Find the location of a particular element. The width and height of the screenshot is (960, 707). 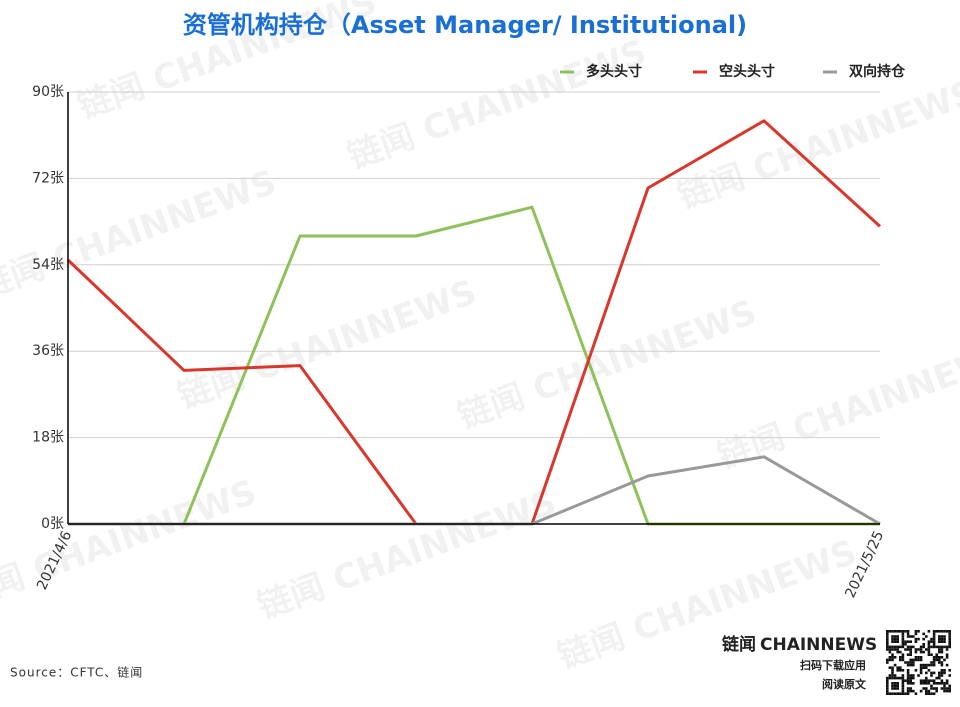

legend-label: 双向持仓 is located at coordinates (877, 71).